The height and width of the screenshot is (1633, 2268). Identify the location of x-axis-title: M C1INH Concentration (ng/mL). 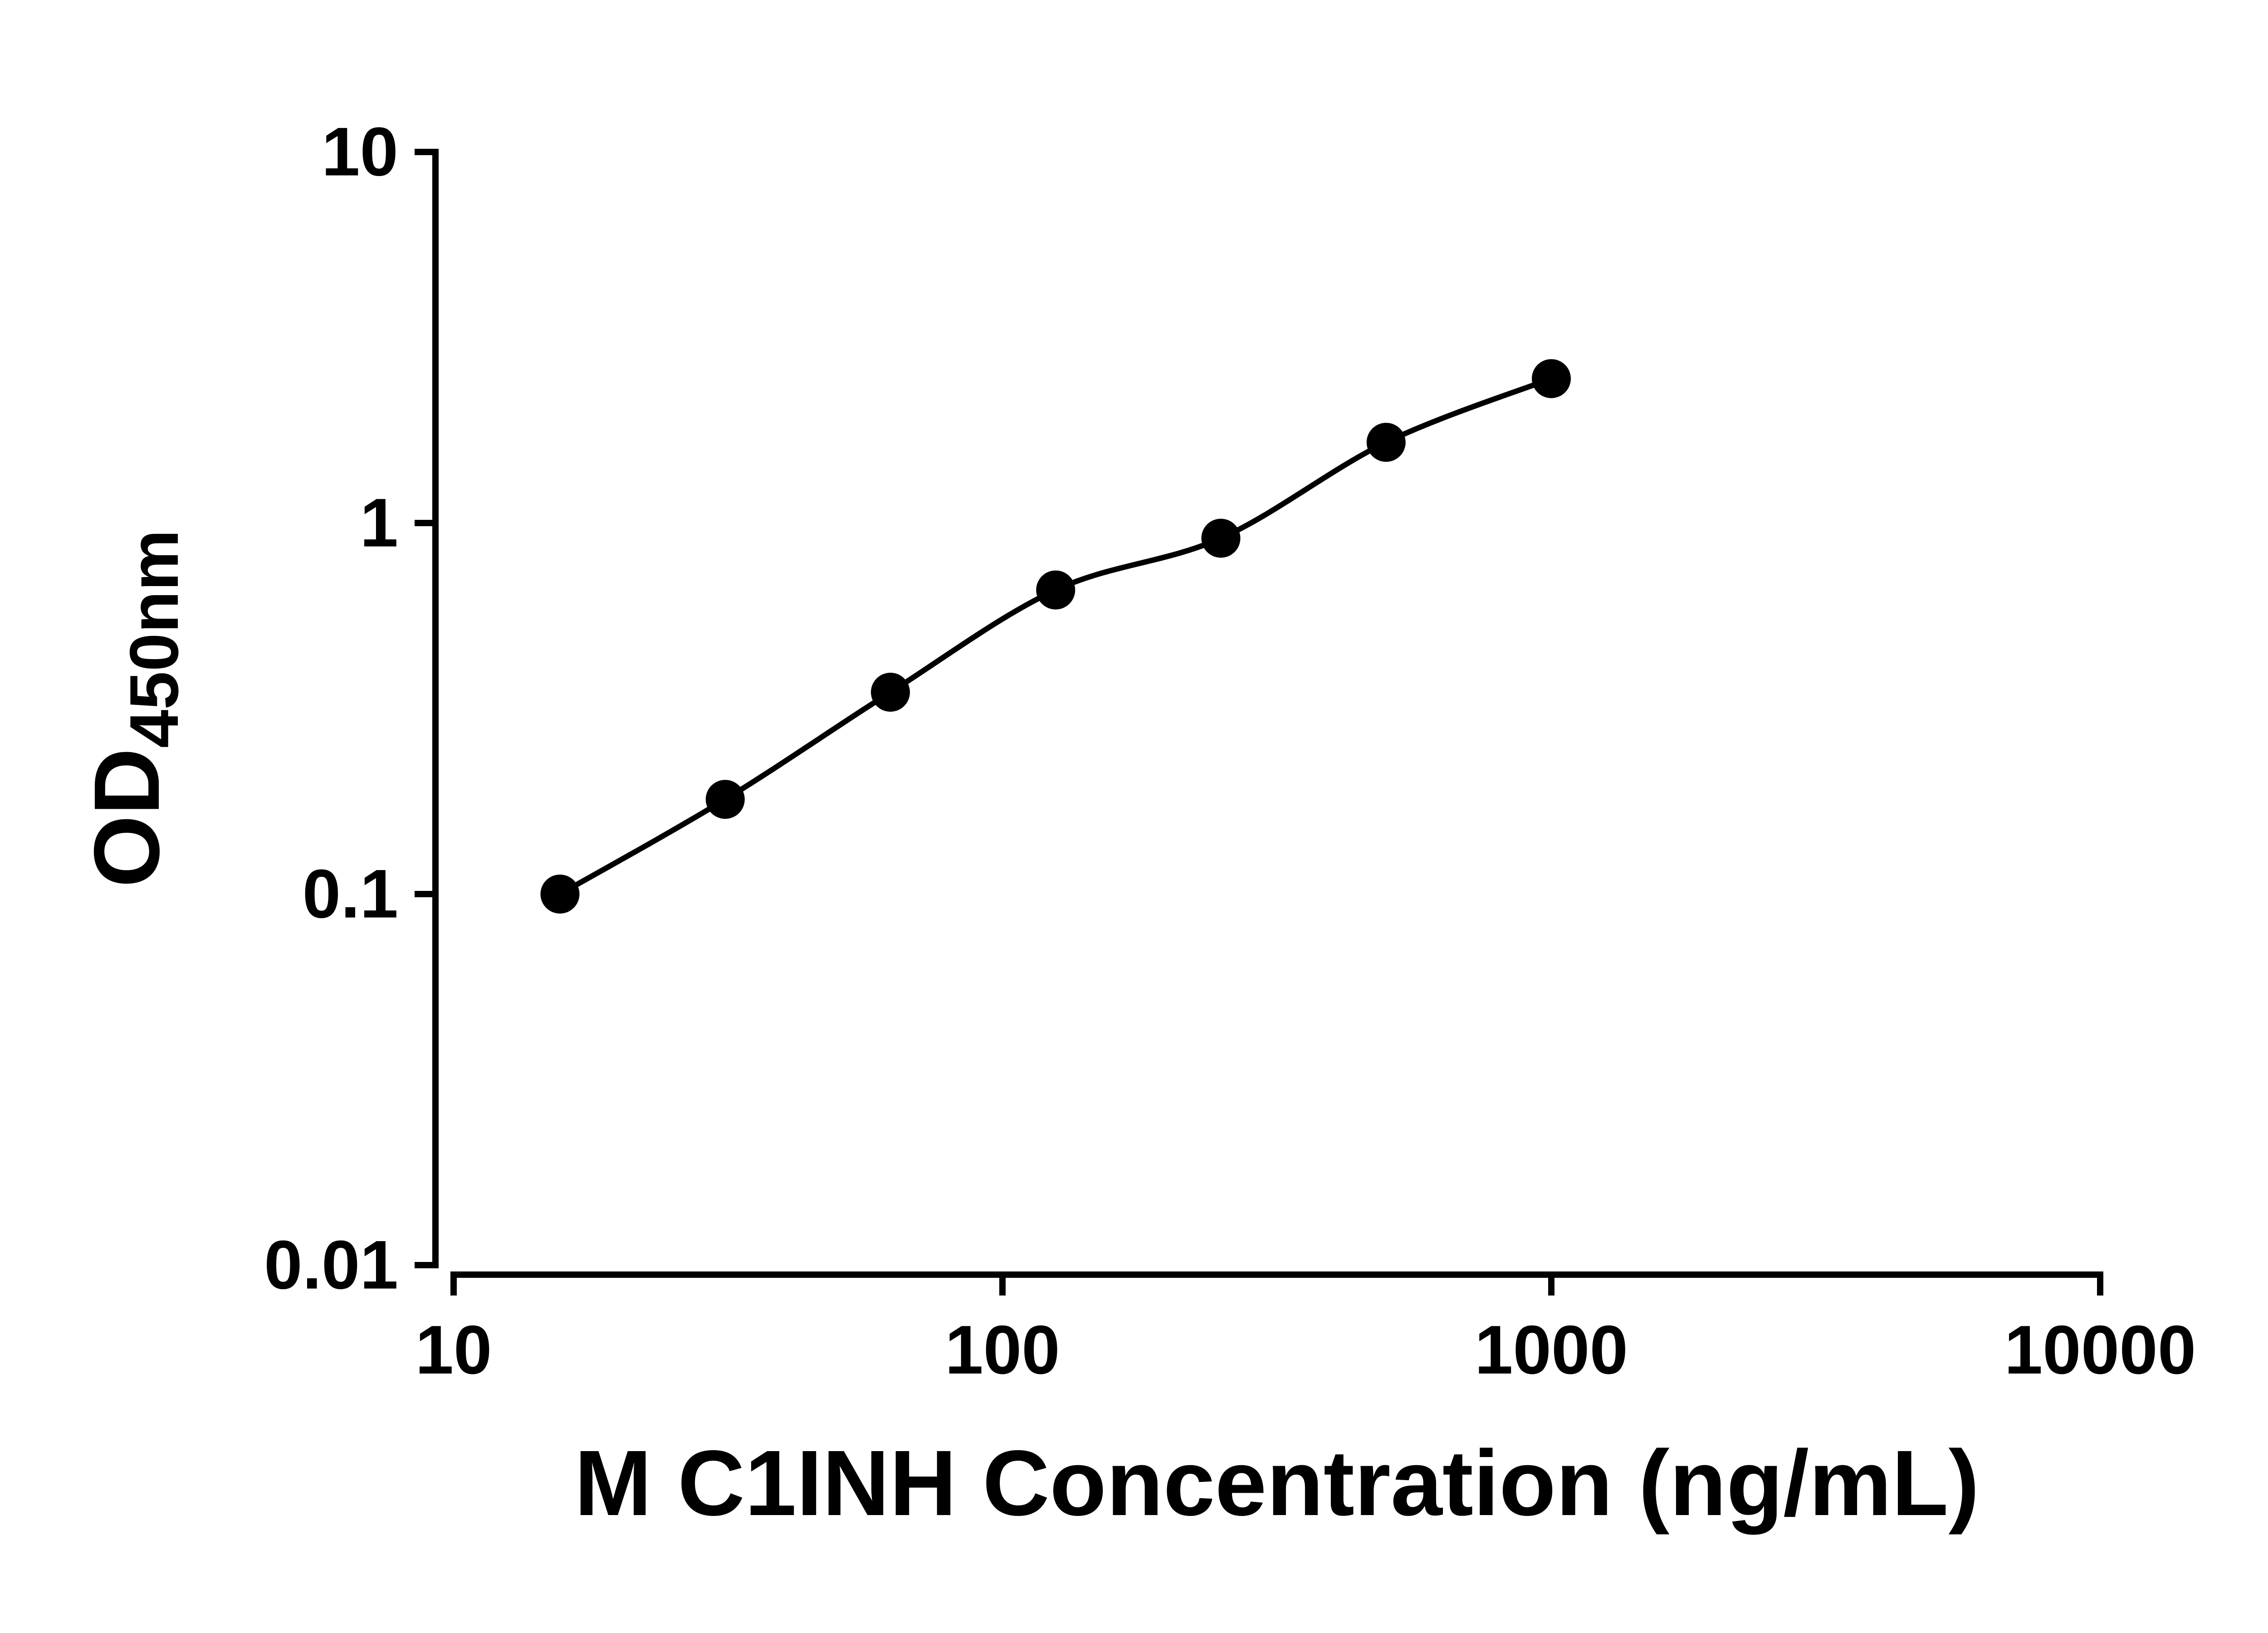
(1277, 1483).